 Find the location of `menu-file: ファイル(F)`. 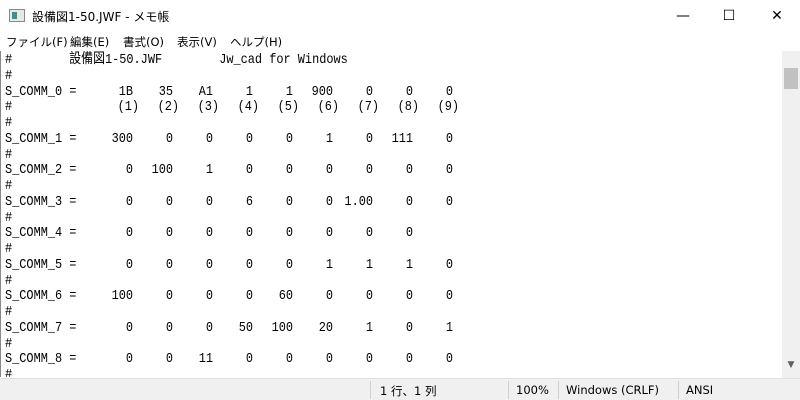

menu-file: ファイル(F) is located at coordinates (37, 42).